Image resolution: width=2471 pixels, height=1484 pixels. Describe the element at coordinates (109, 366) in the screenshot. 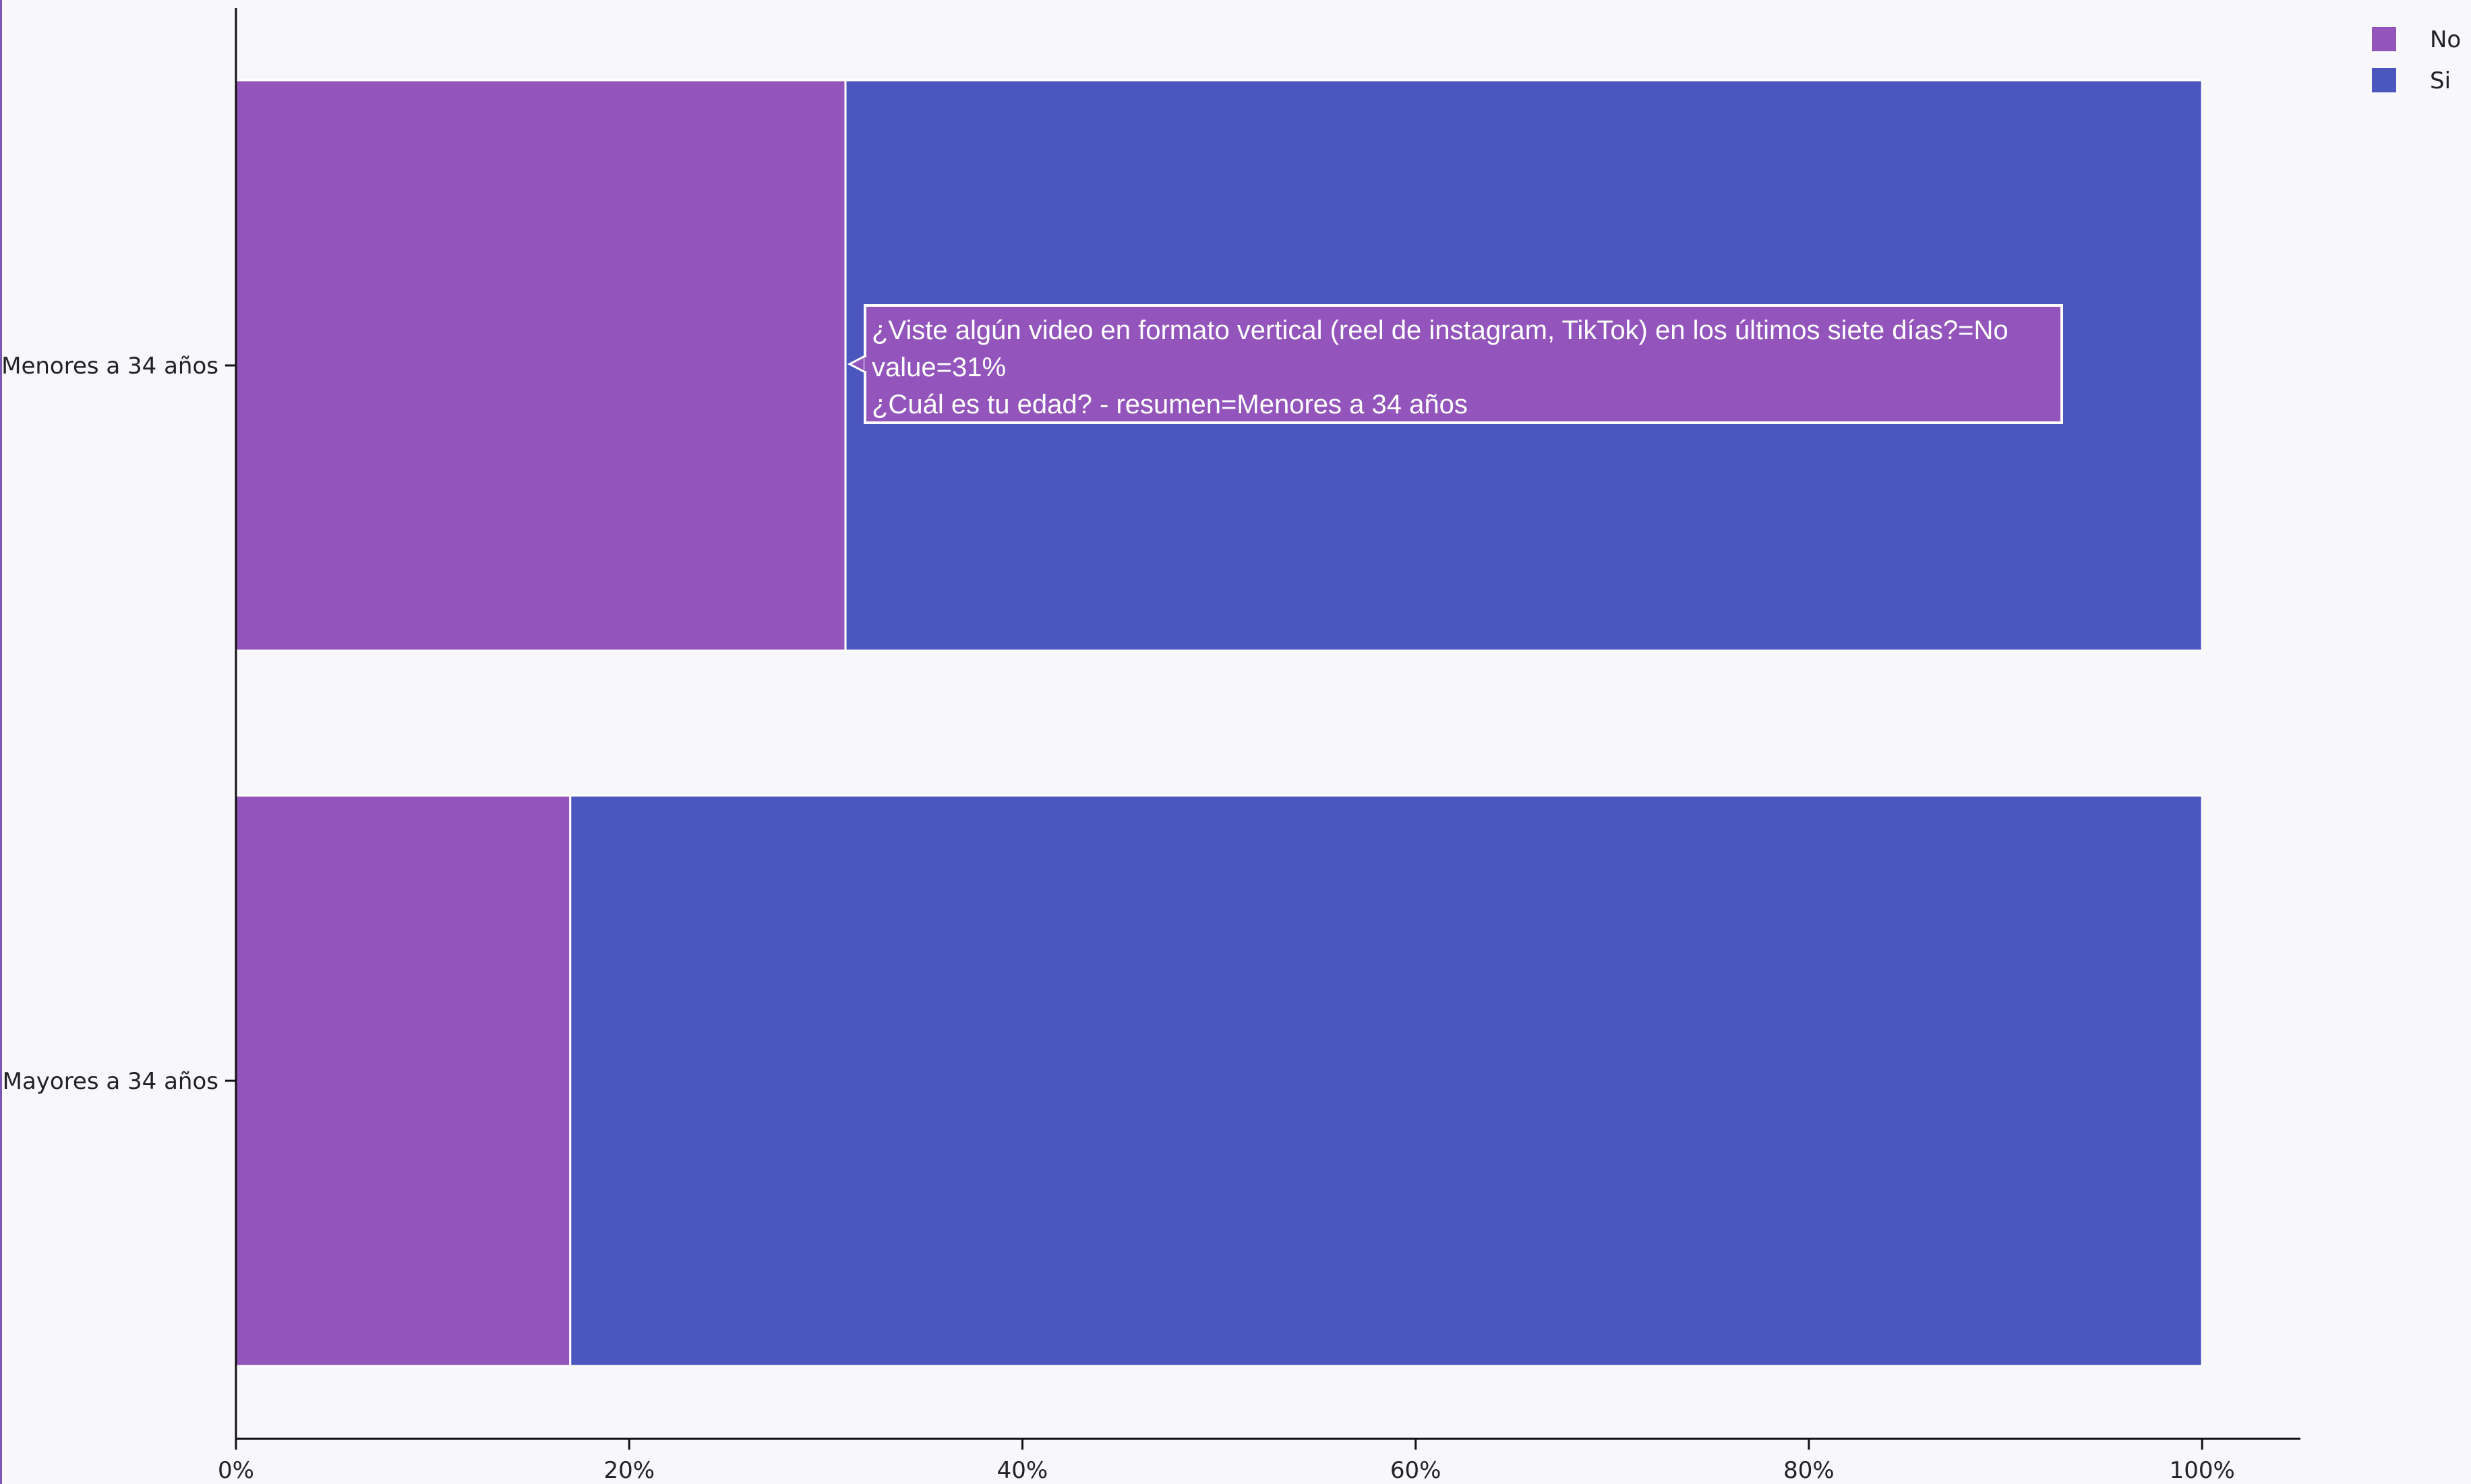

I see `y-tick-label: Menores a 34 años` at that location.